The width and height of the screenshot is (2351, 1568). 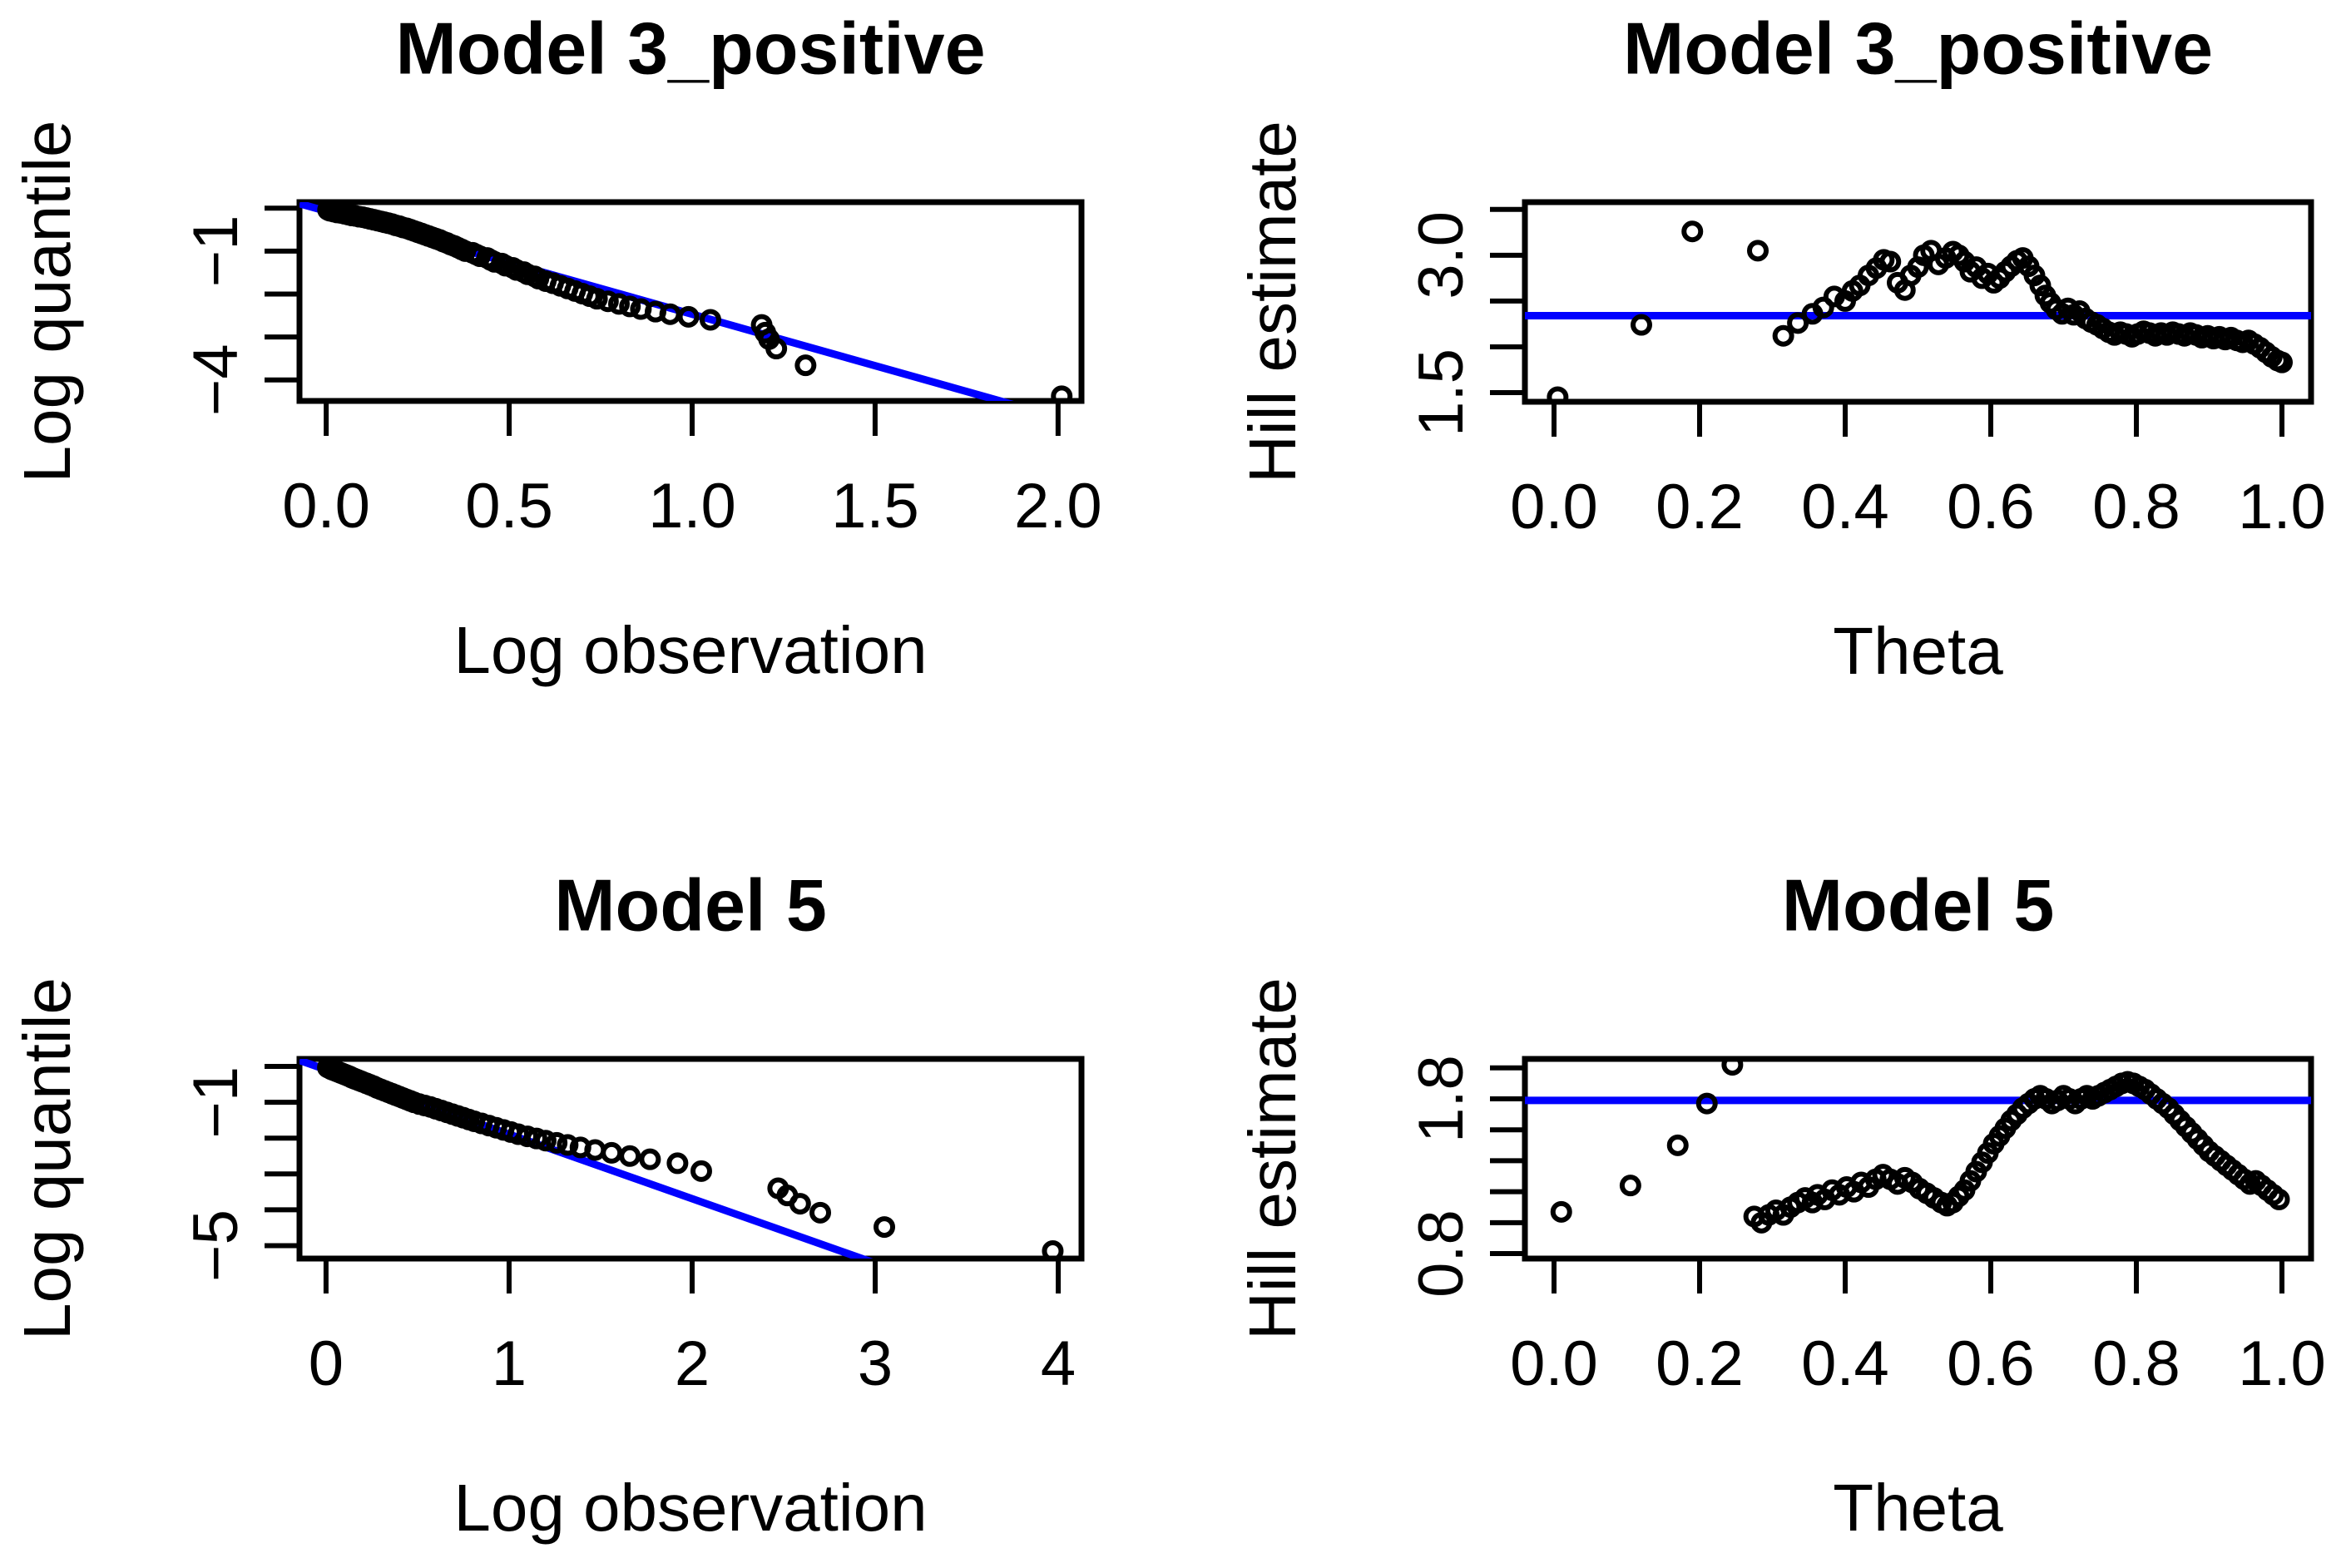 I want to click on x-axis-title-qq-model5: Log observation, so click(x=690, y=1508).